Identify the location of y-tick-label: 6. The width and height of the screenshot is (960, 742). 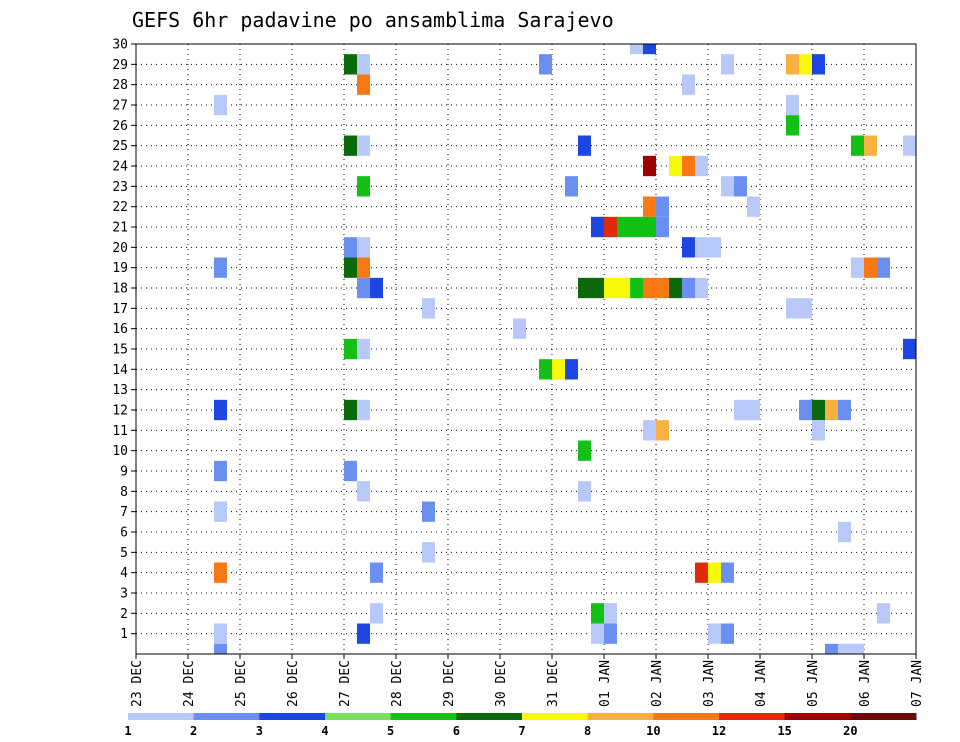
(124, 533).